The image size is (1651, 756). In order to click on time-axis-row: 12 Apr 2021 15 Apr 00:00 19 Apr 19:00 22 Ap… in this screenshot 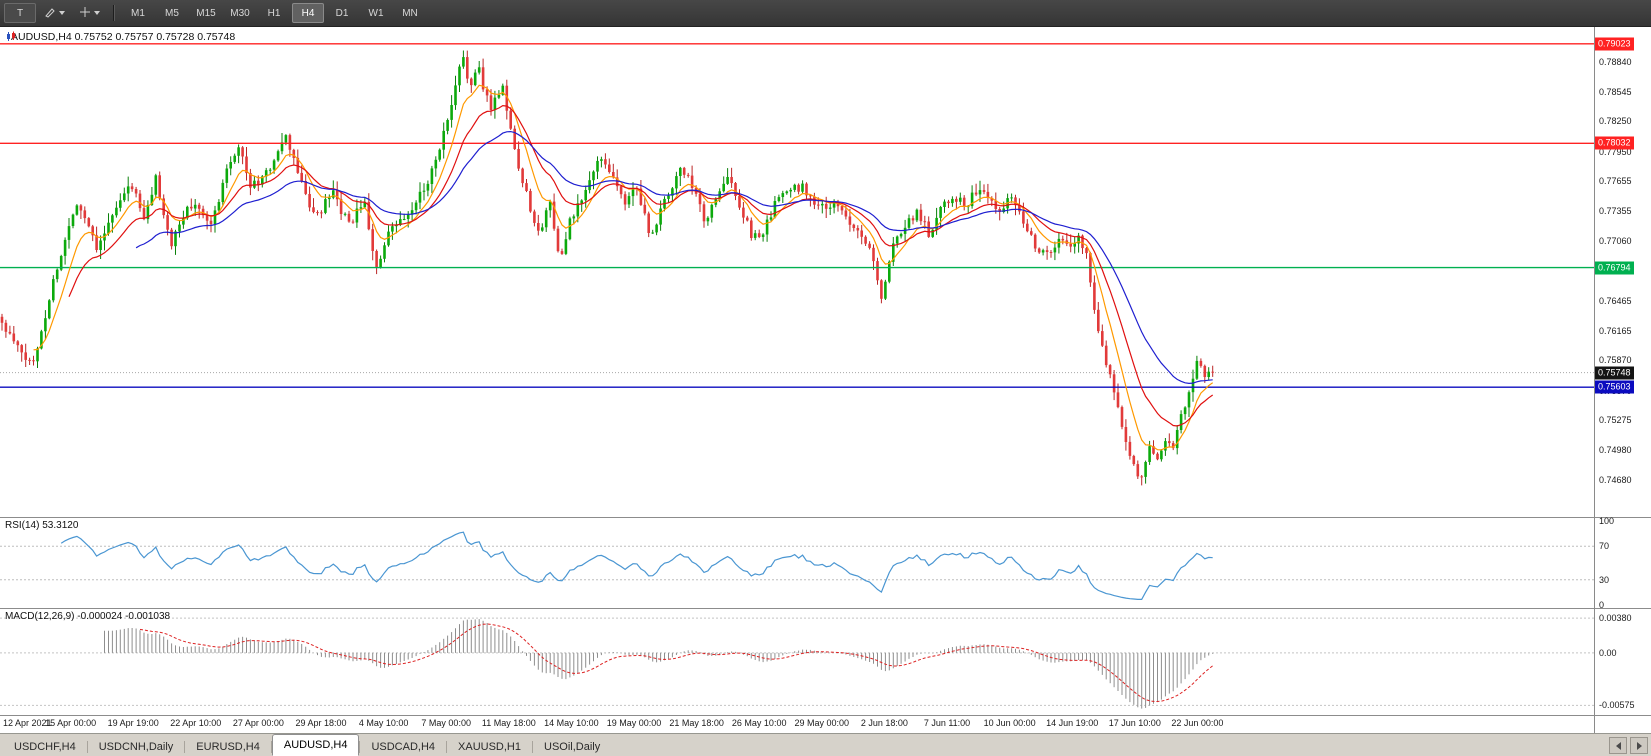, I will do `click(825, 724)`.